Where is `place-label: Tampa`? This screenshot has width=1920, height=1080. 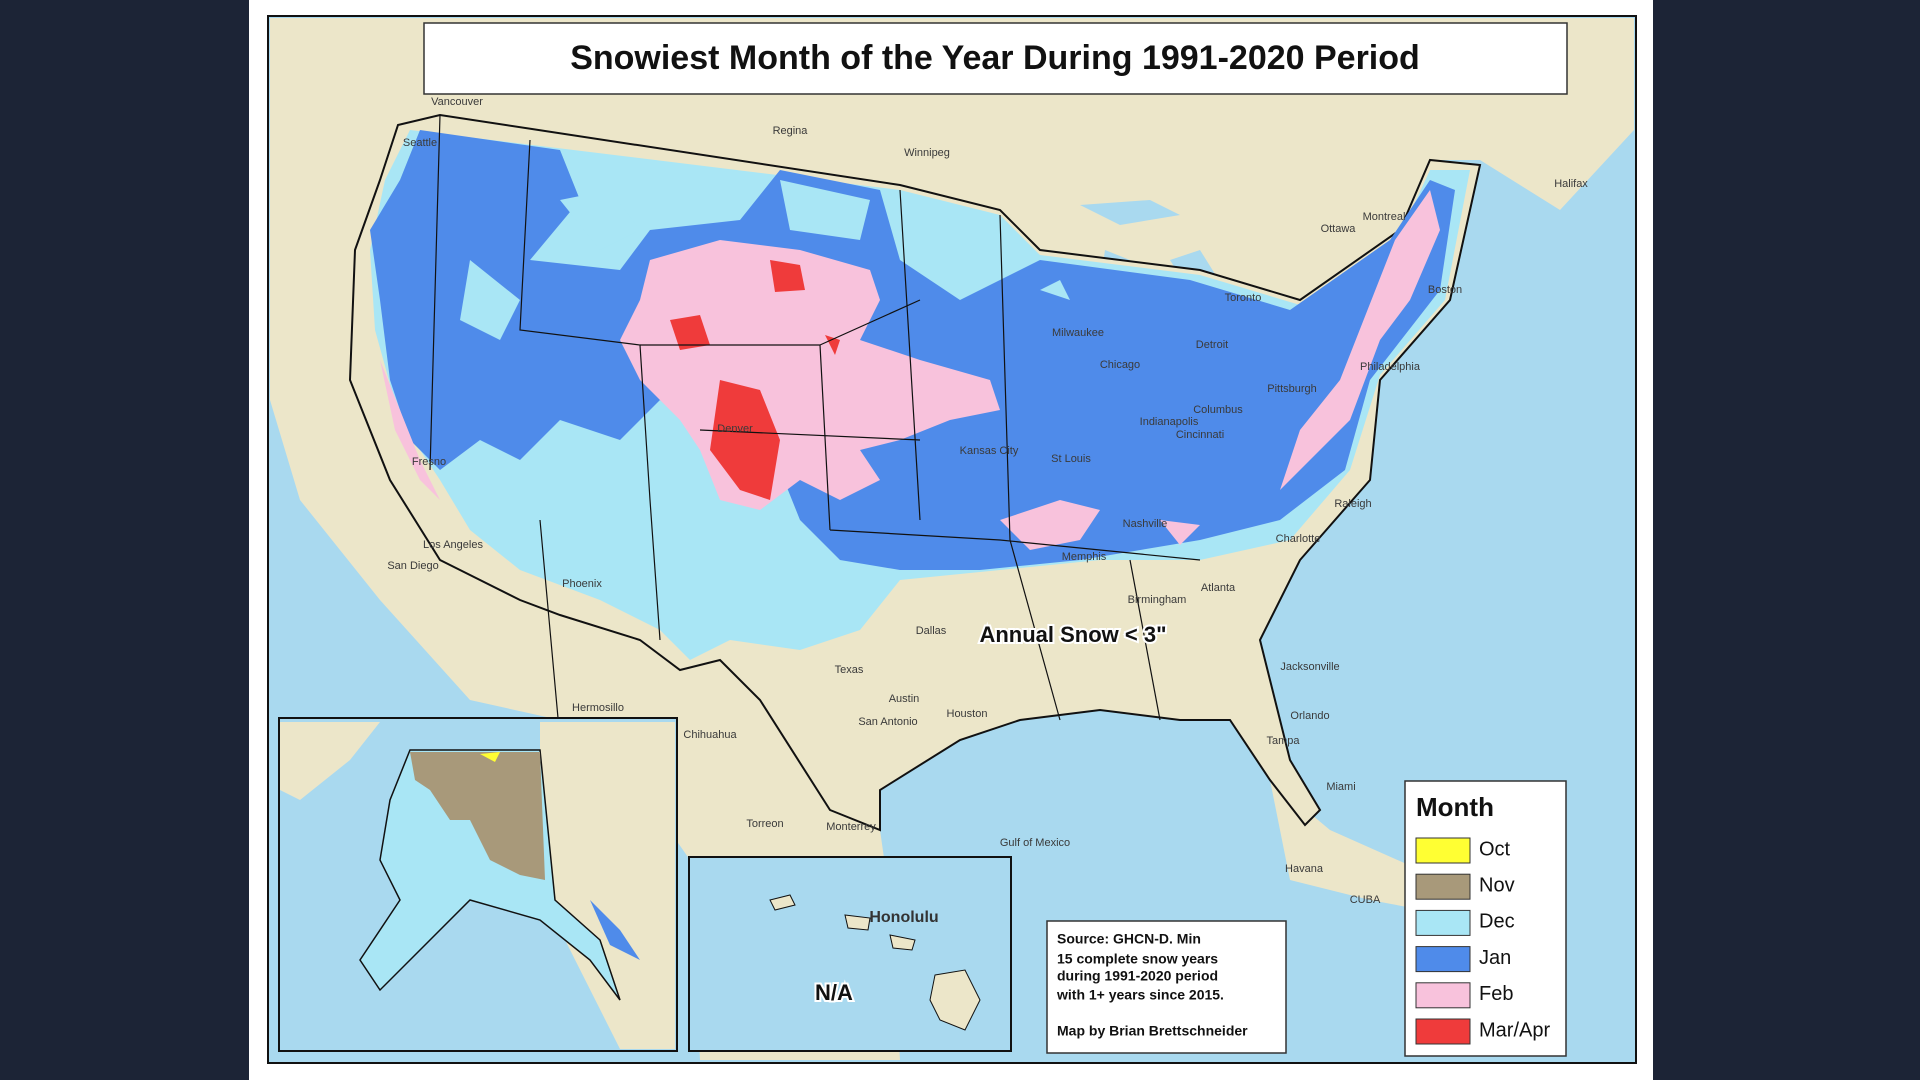
place-label: Tampa is located at coordinates (1283, 741).